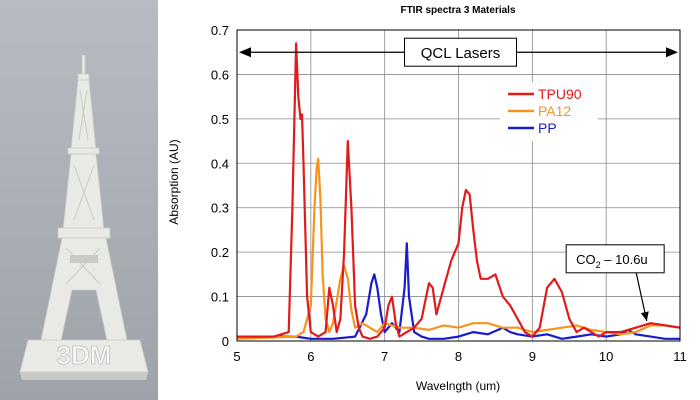 This screenshot has height=400, width=700. I want to click on co2-label: CO2 – 10.6u, so click(612, 261).